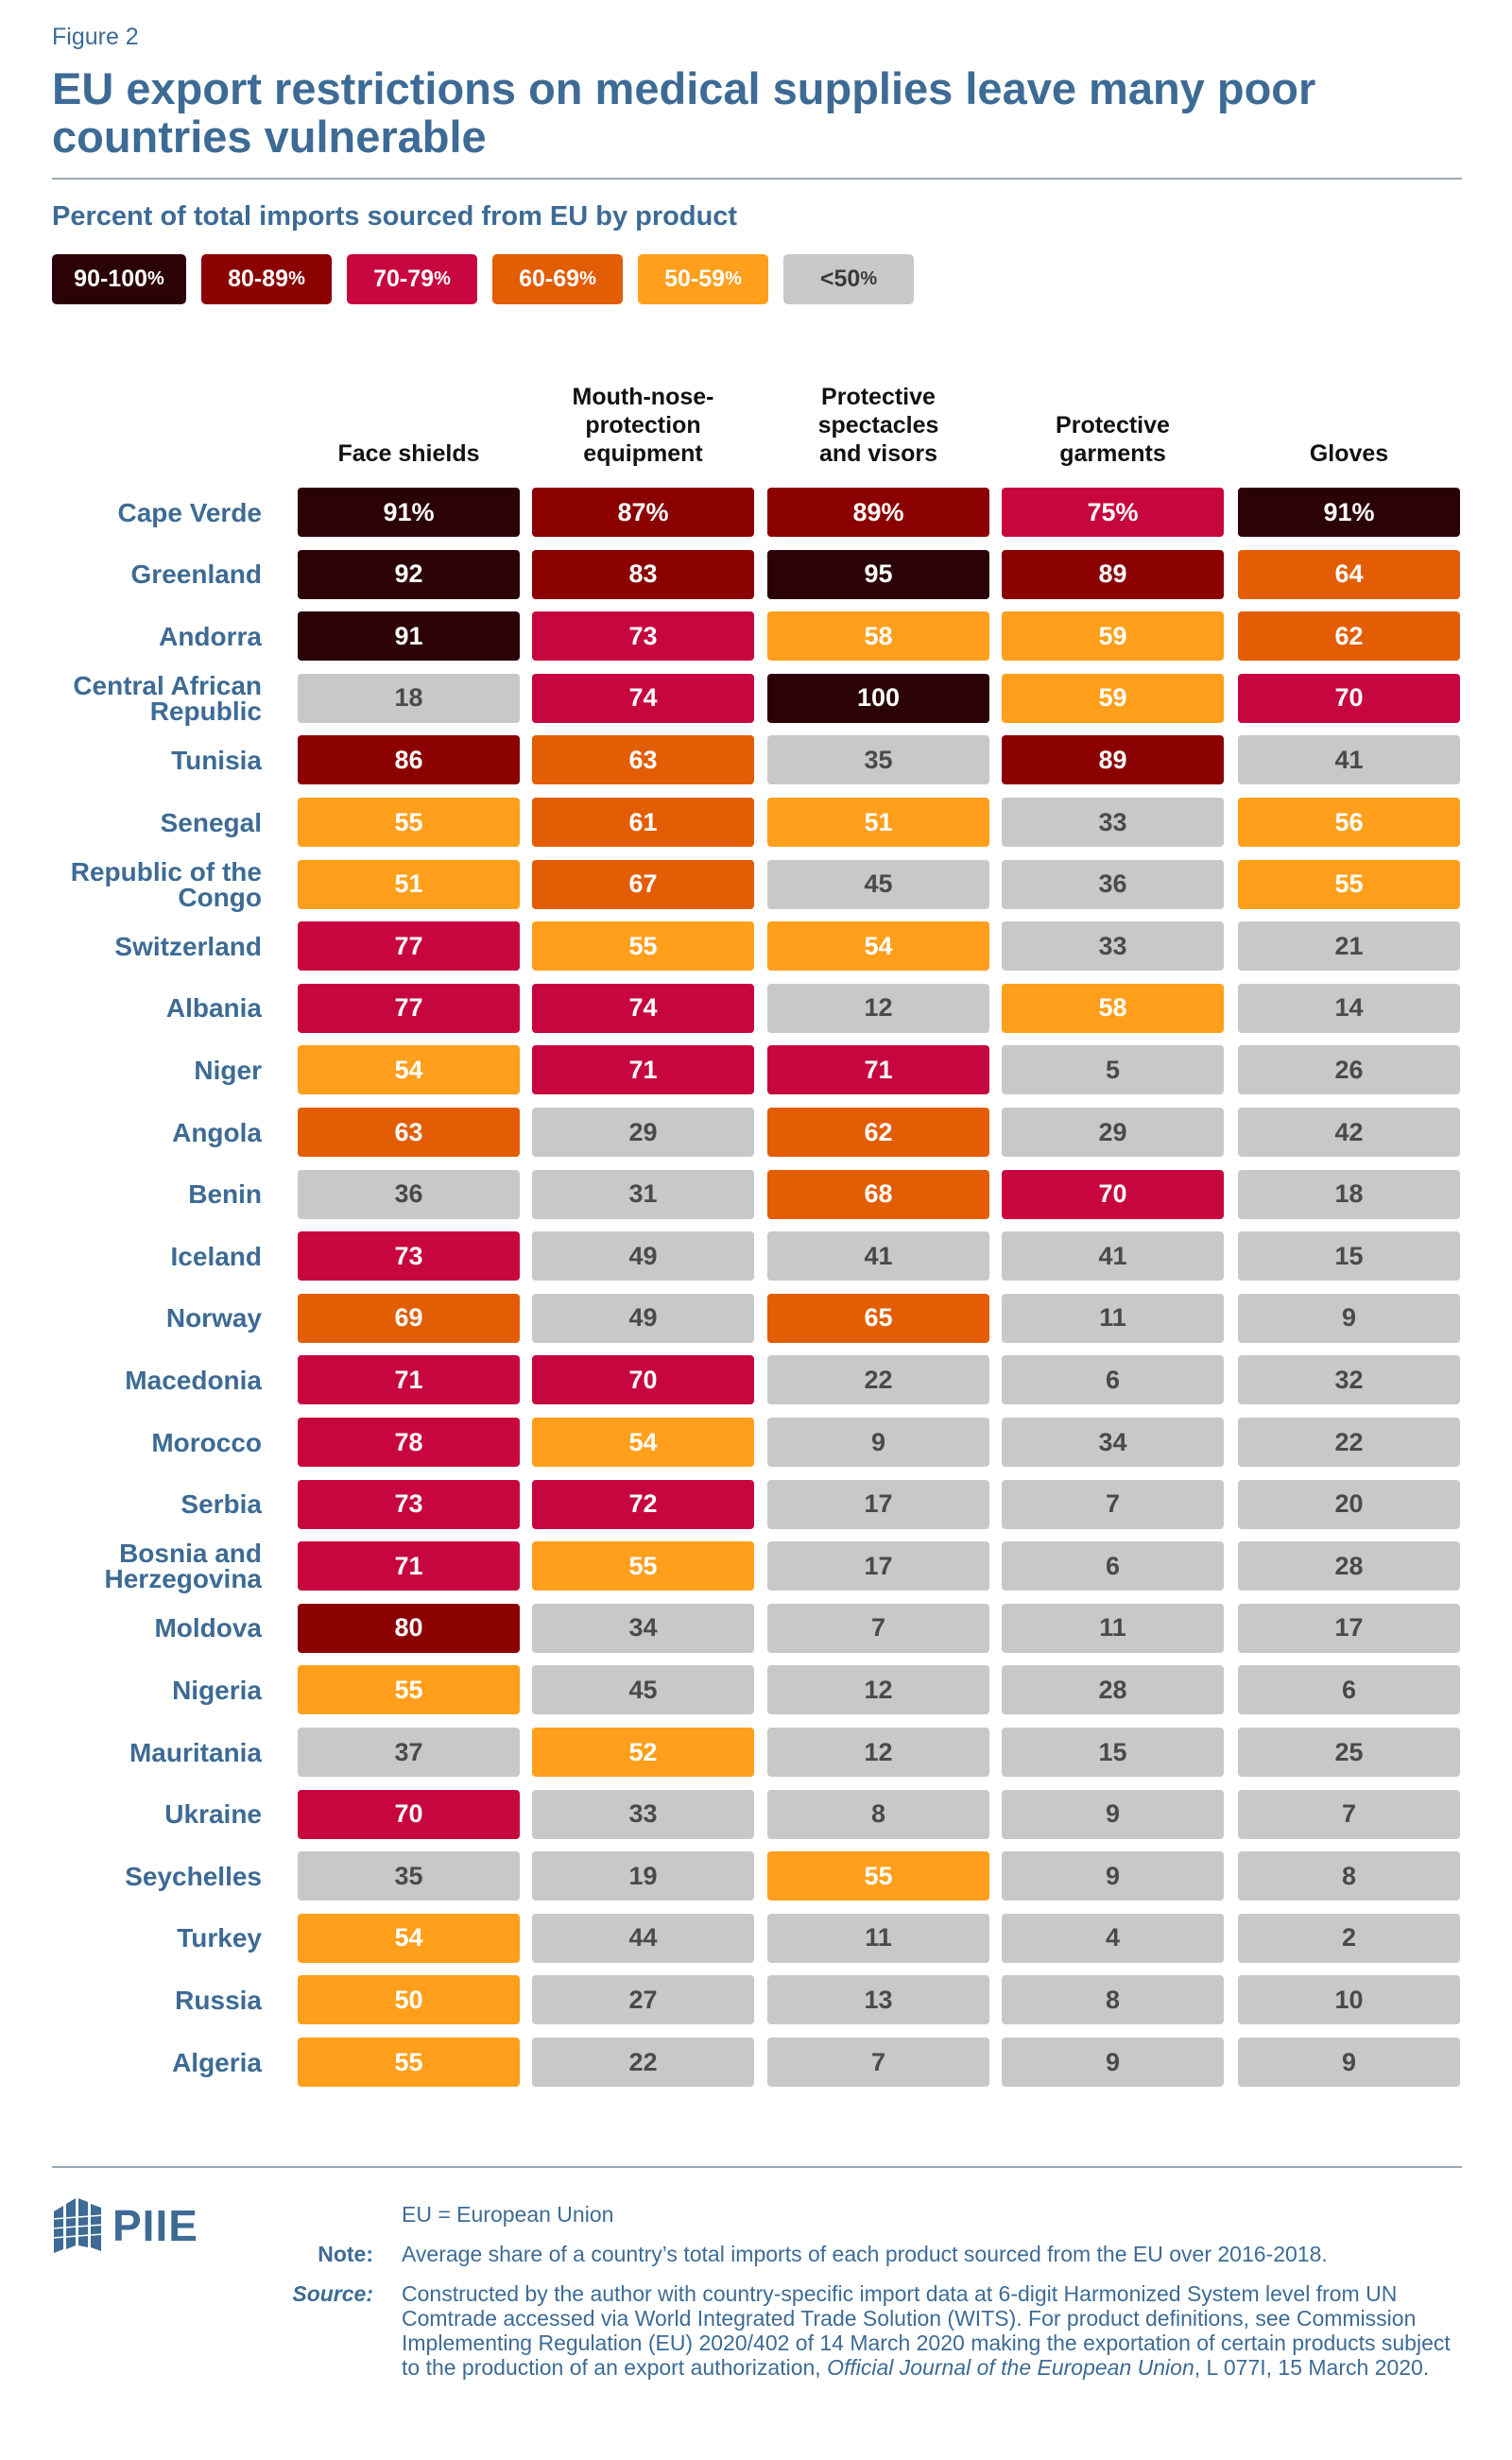 The width and height of the screenshot is (1512, 2460). What do you see at coordinates (1113, 884) in the screenshot?
I see `heatmap-cell: 36` at bounding box center [1113, 884].